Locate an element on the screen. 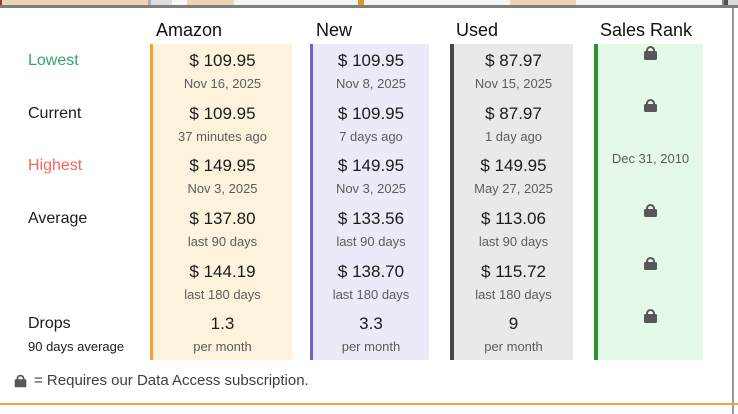 Image resolution: width=738 pixels, height=414 pixels. top-edge-strip is located at coordinates (369, 2).